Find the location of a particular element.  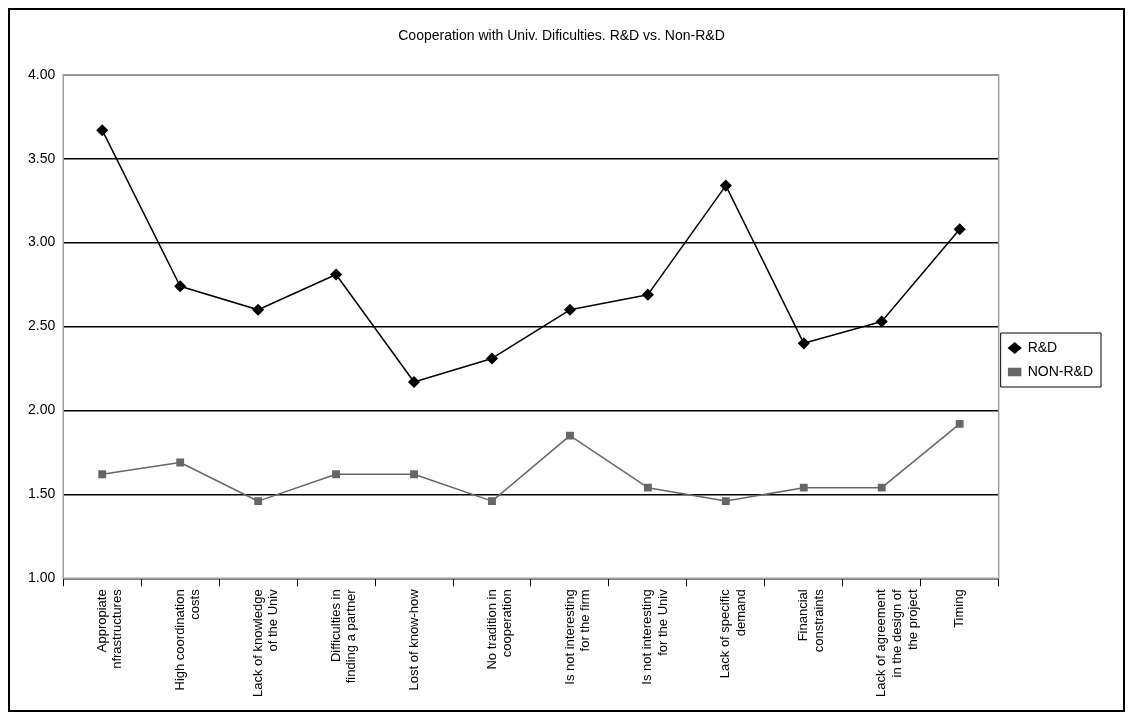

x-tick-label: Lack of specific demand is located at coordinates (733, 633).